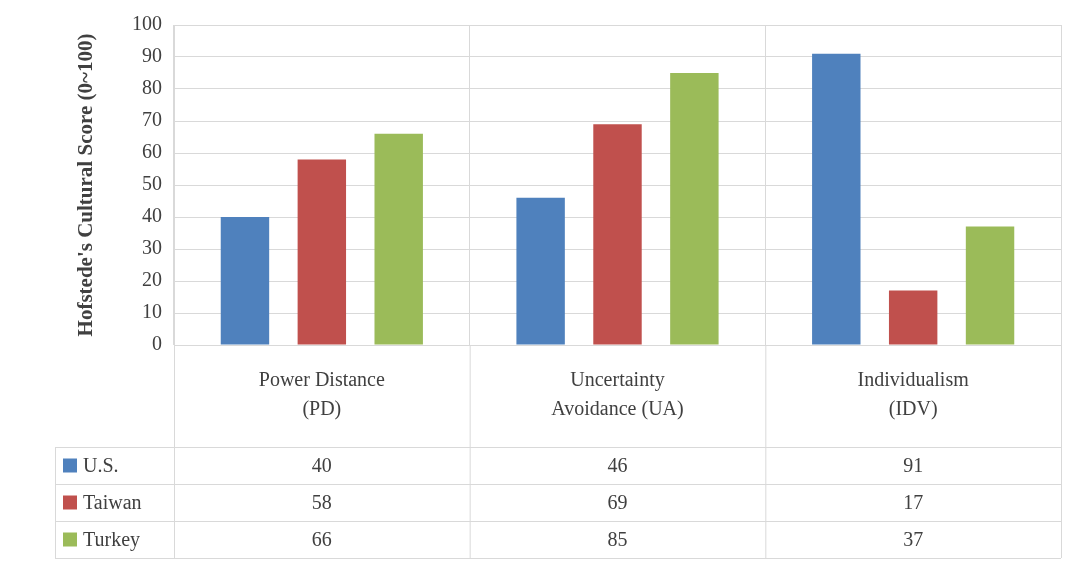 This screenshot has height=576, width=1073. What do you see at coordinates (913, 538) in the screenshot?
I see `data-label: 37` at bounding box center [913, 538].